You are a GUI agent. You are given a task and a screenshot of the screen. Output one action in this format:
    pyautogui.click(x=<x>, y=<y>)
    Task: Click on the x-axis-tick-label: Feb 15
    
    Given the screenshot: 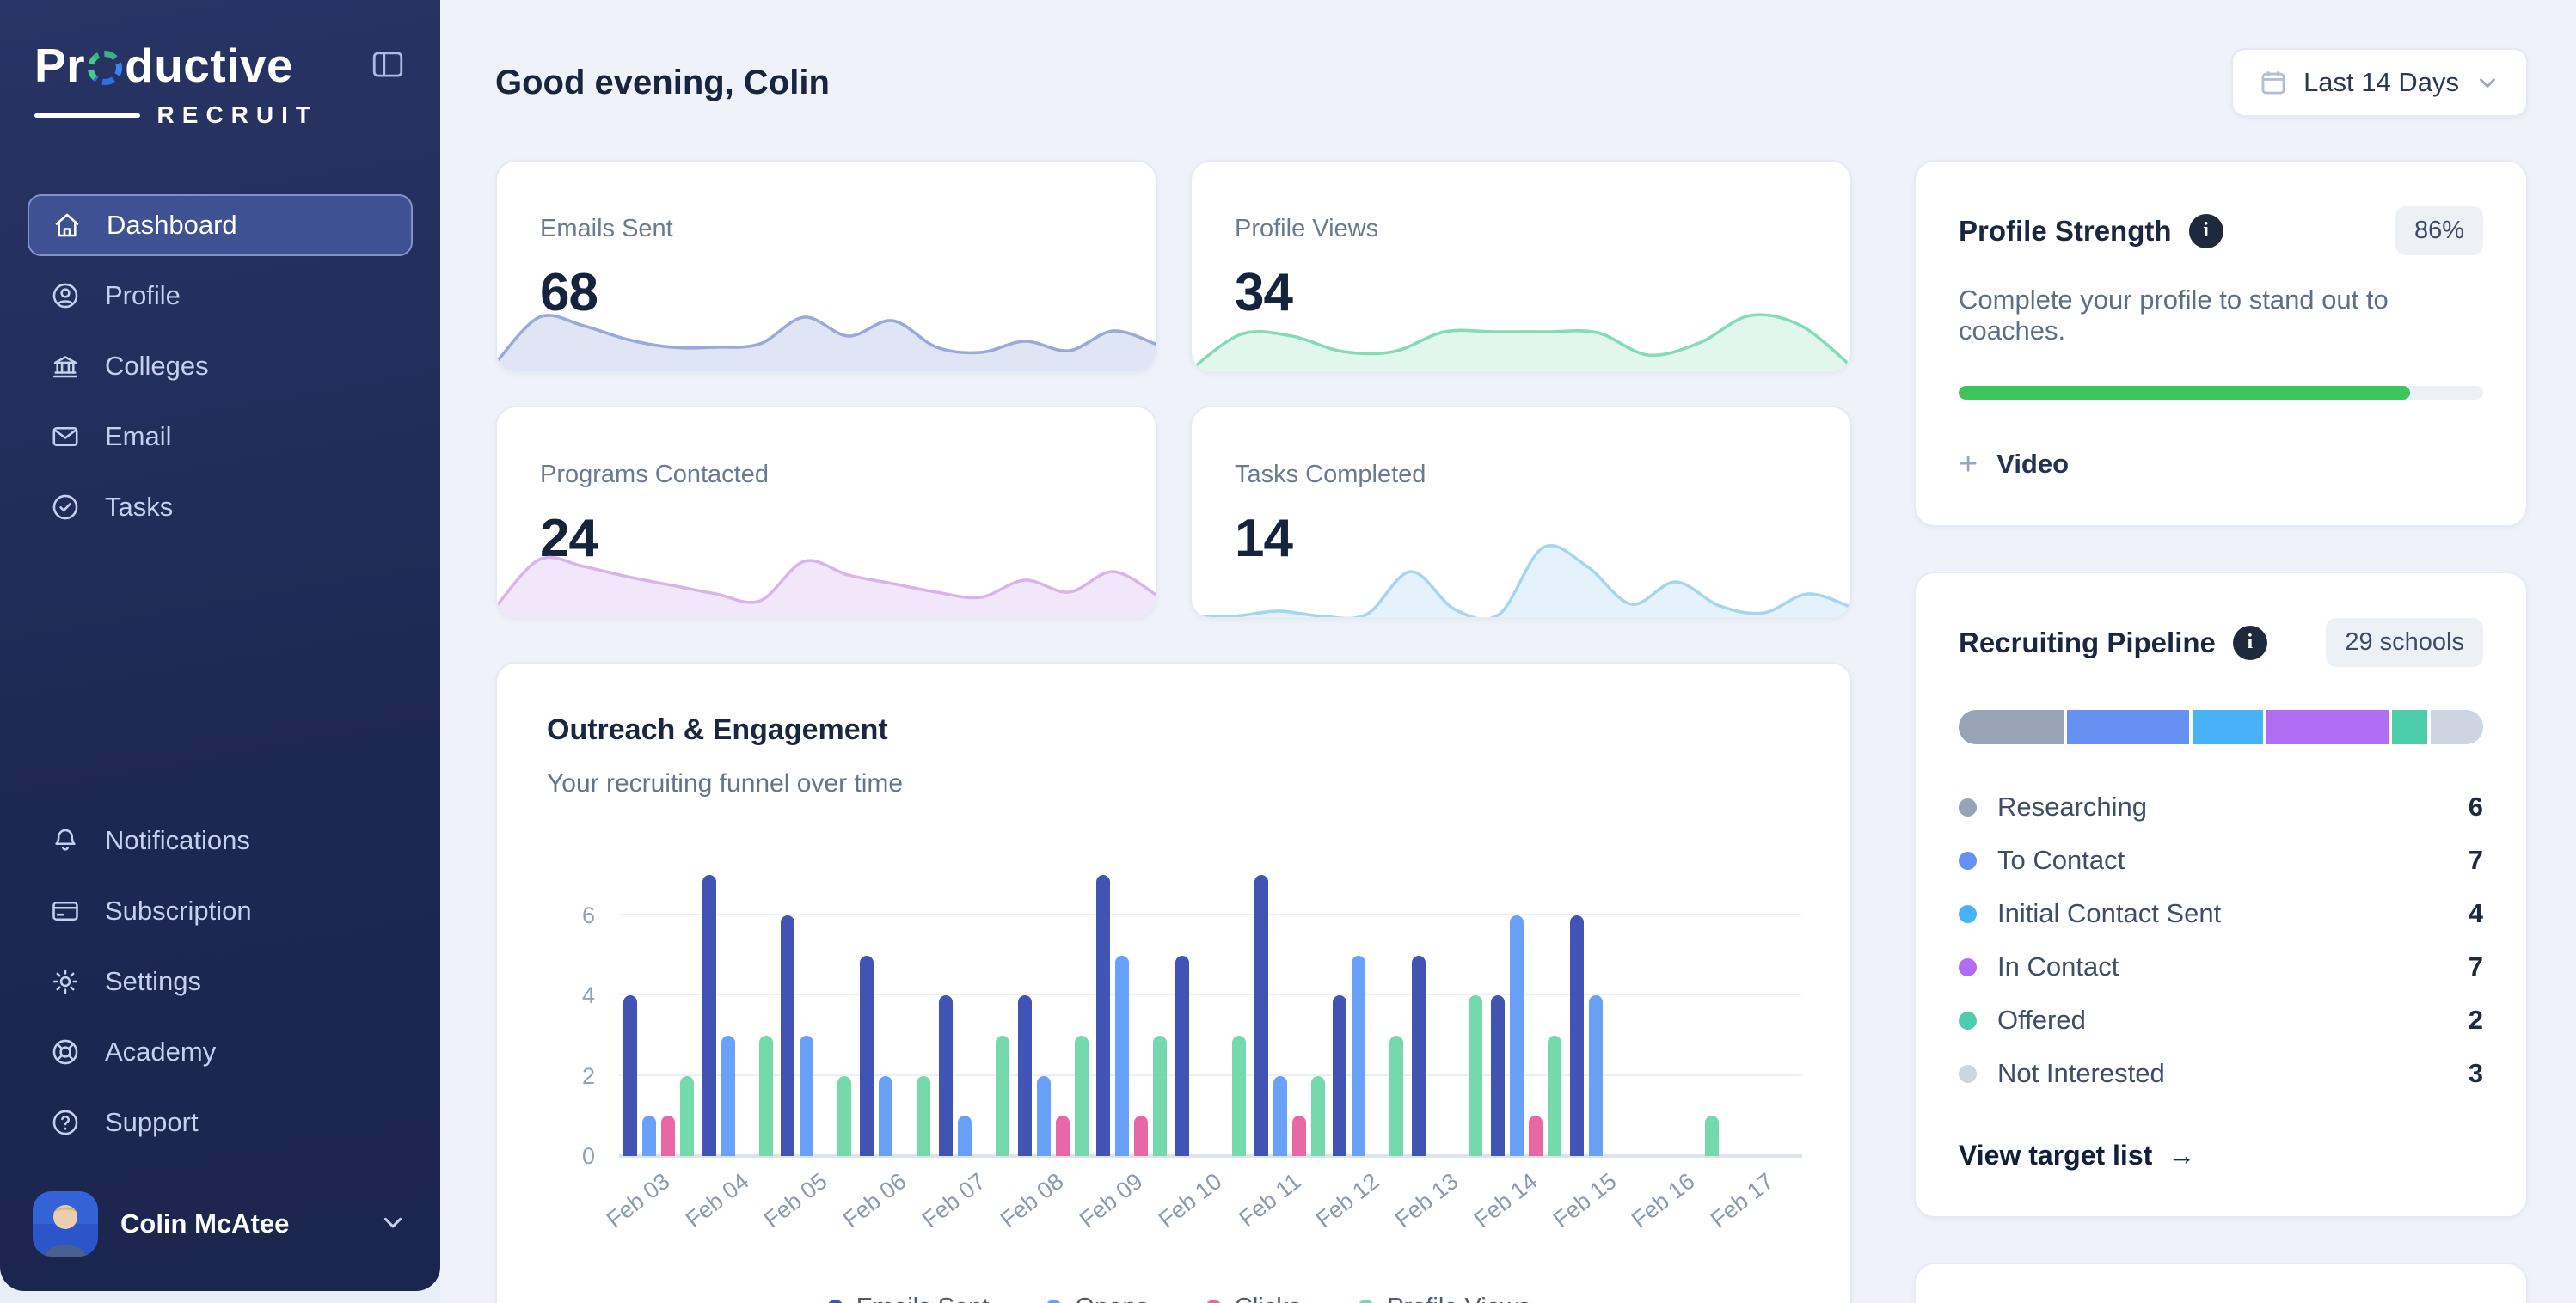 What is the action you would take?
    pyautogui.click(x=1585, y=1200)
    